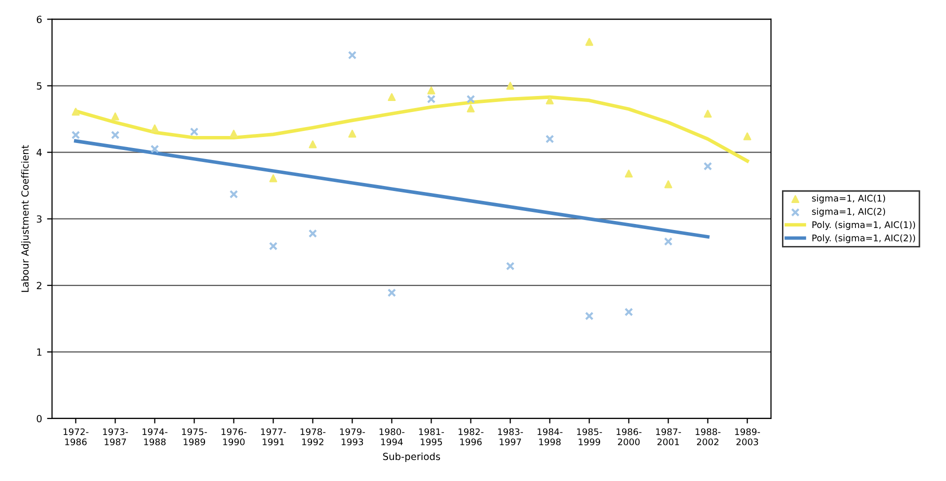 The width and height of the screenshot is (946, 481). I want to click on y-tick-label: 6, so click(39, 20).